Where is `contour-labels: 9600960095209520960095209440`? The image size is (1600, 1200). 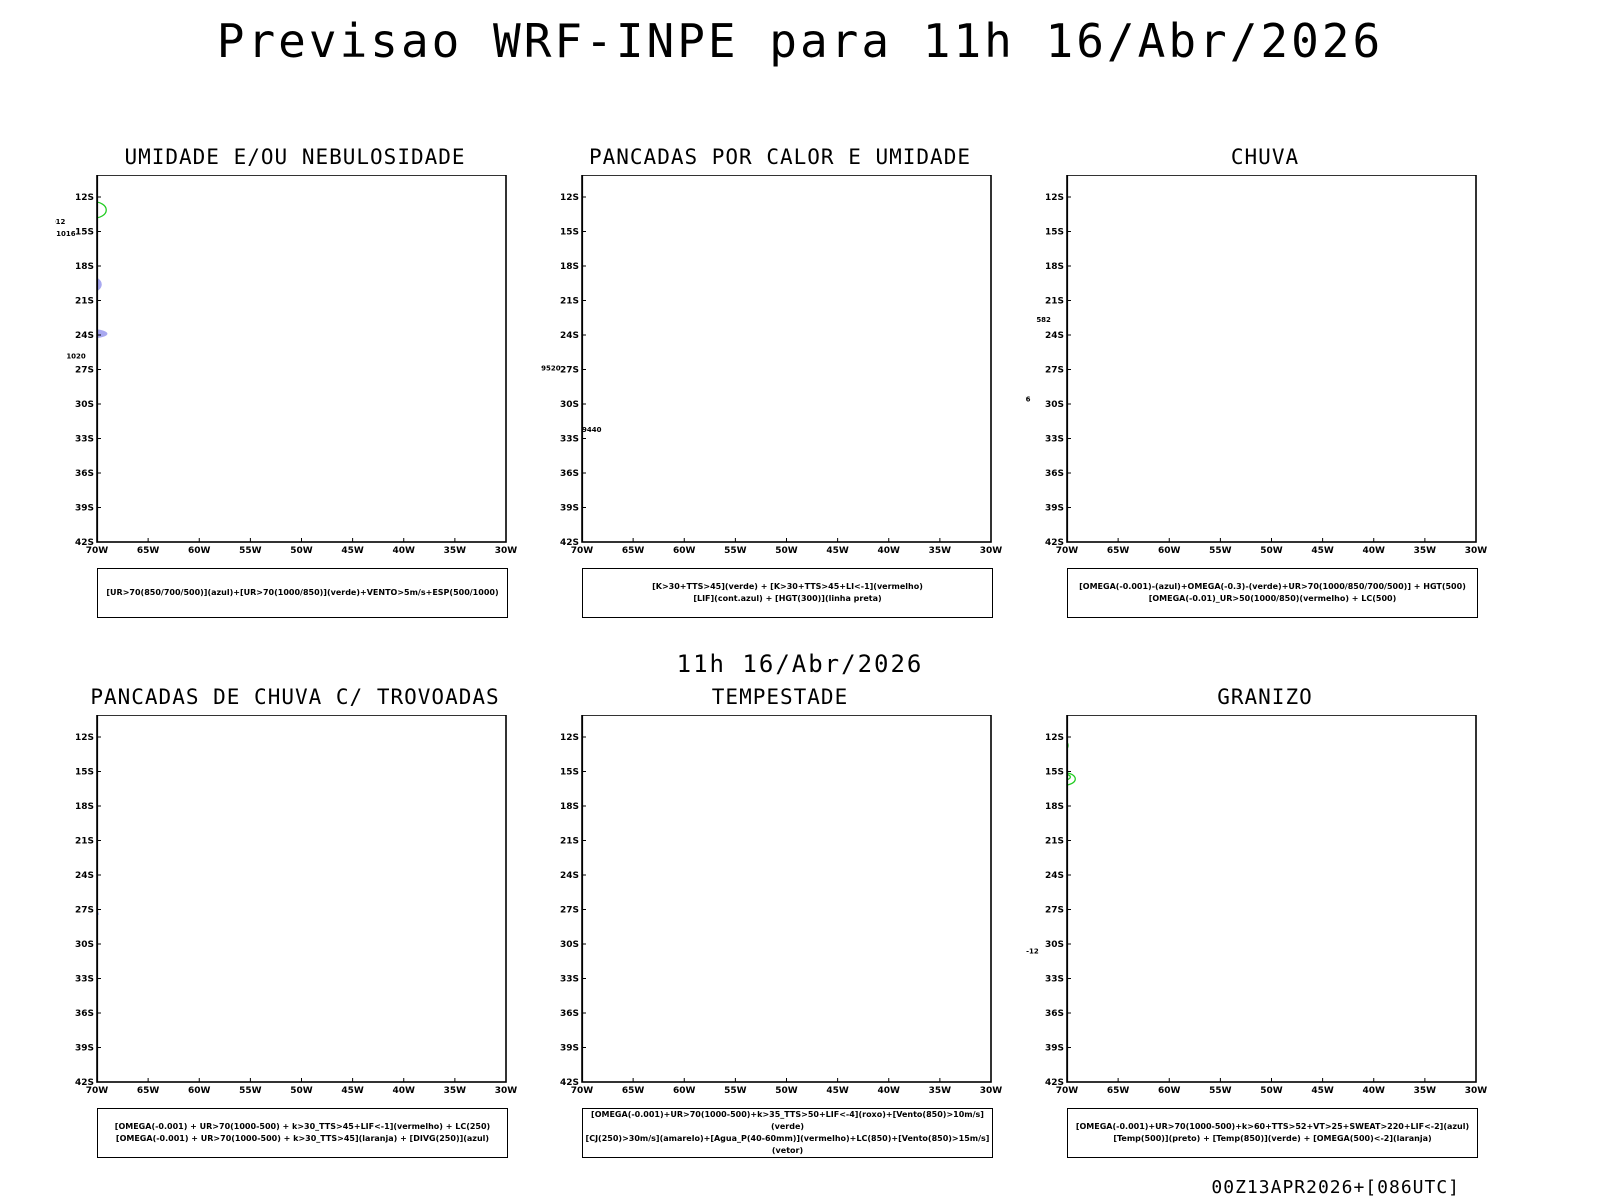 contour-labels: 9600960095209520960095209440 is located at coordinates (571, 399).